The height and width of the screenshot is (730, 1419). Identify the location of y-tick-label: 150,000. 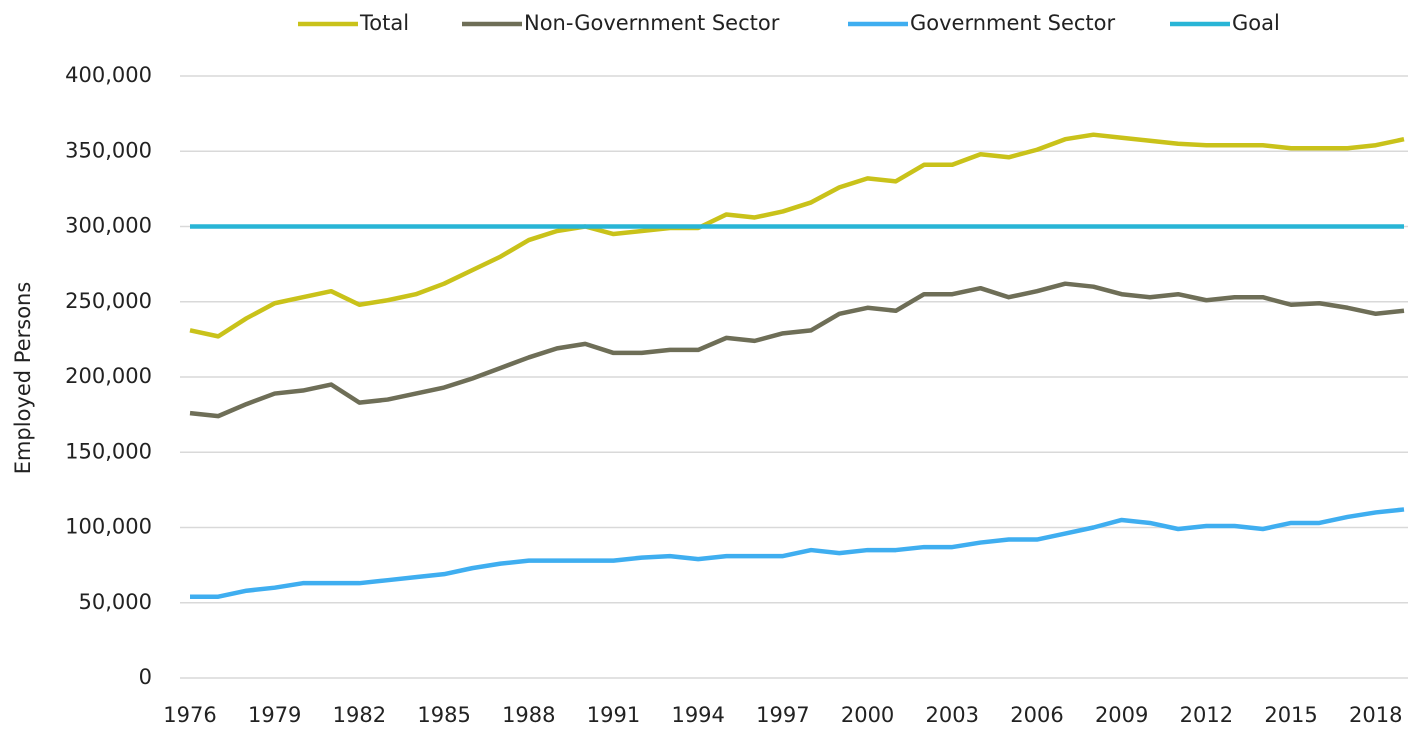
(108, 451).